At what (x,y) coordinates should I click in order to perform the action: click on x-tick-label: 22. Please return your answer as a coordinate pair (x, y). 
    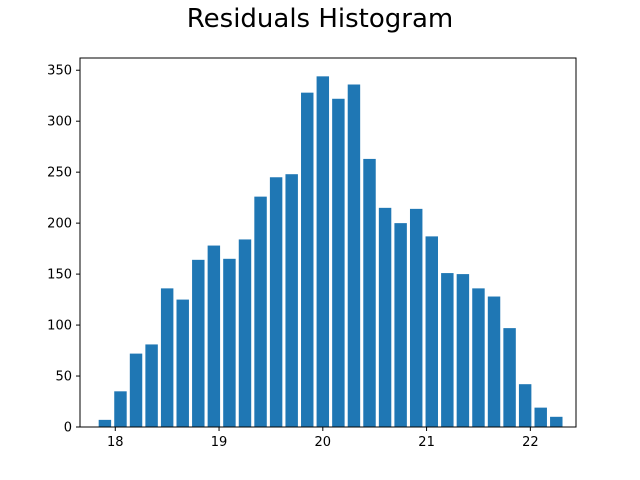
    Looking at the image, I should click on (530, 442).